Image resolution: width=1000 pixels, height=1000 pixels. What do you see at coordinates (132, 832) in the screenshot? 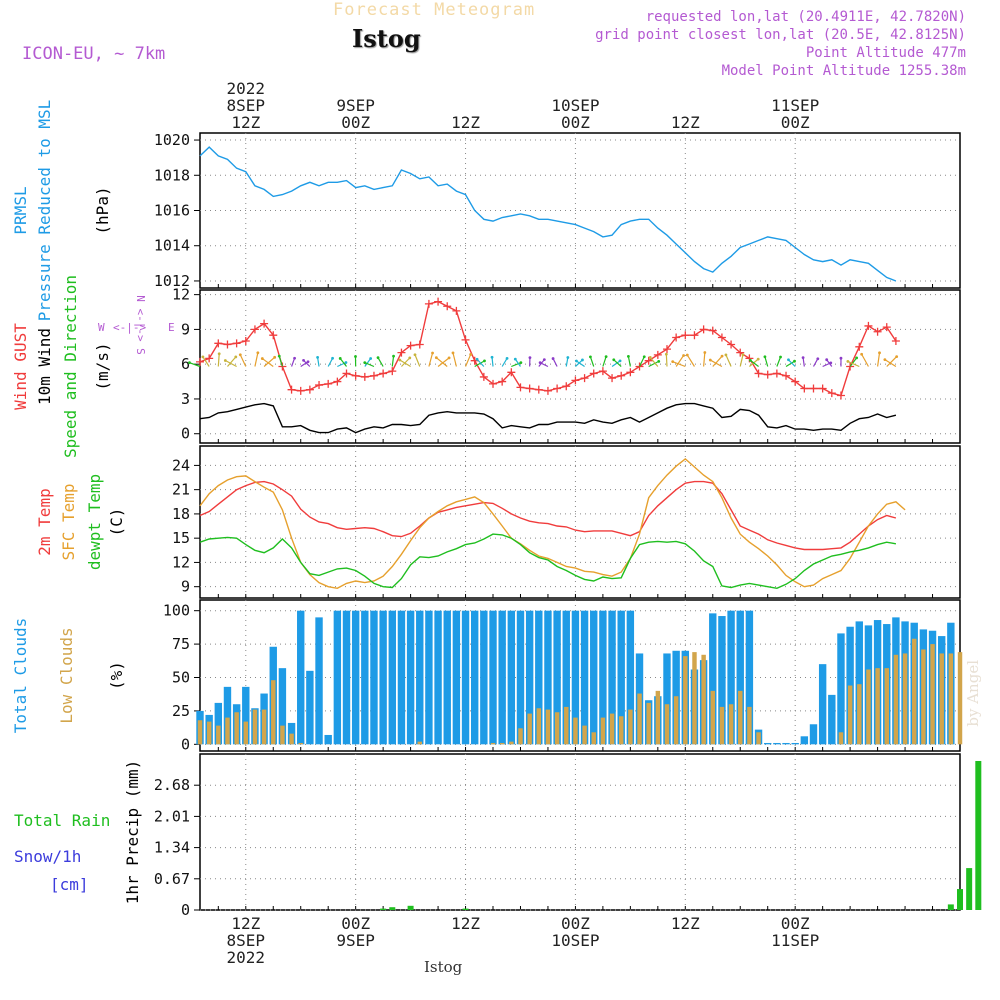
I see `axis-label: 1hr Precip (mm)` at bounding box center [132, 832].